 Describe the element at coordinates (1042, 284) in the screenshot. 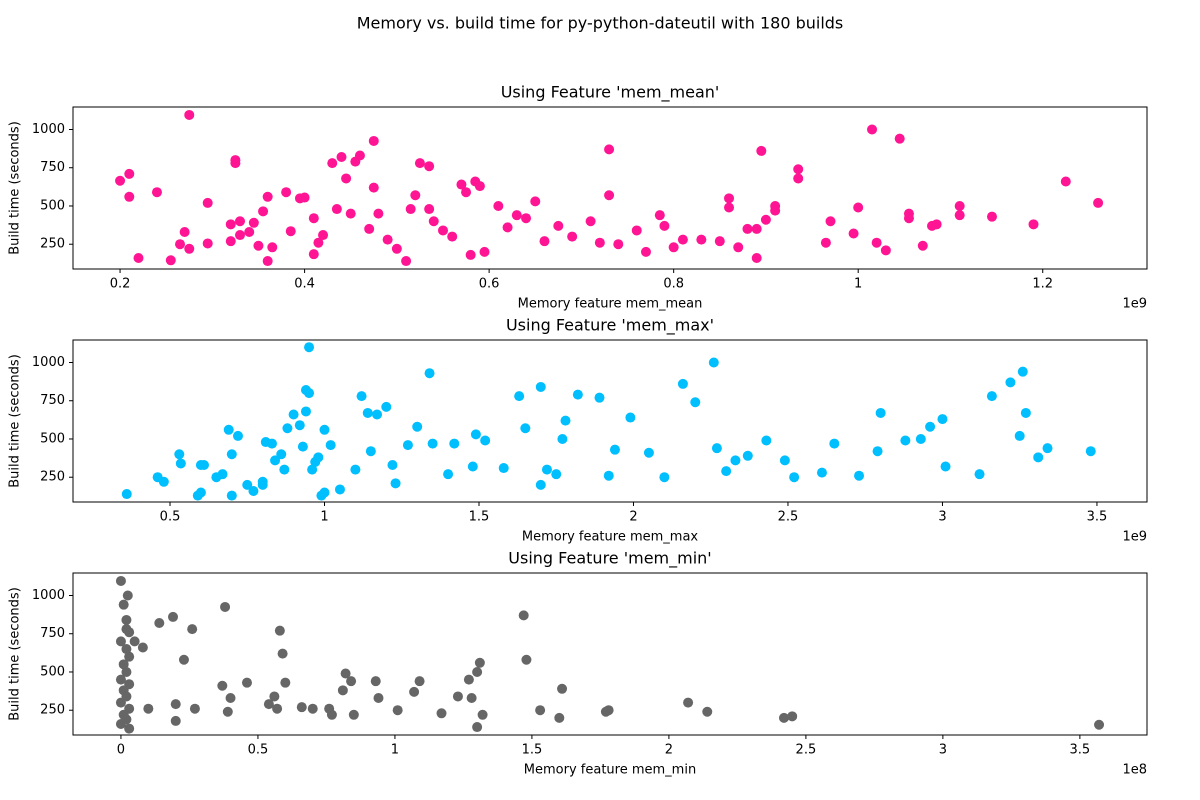

I see `x-tick-label: 1.2` at that location.